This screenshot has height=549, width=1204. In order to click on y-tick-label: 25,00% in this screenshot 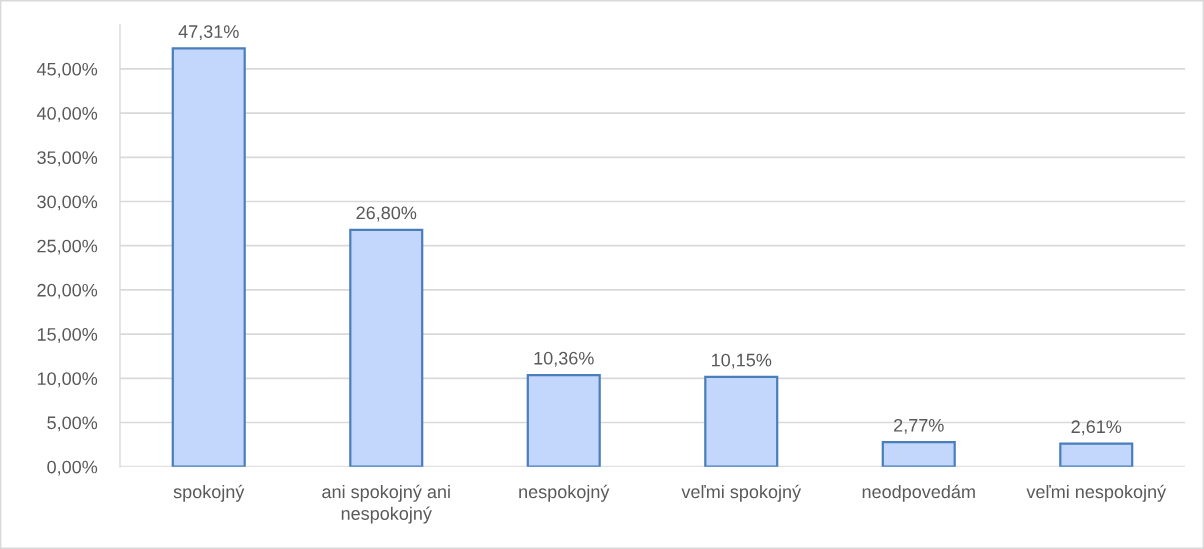, I will do `click(67, 247)`.